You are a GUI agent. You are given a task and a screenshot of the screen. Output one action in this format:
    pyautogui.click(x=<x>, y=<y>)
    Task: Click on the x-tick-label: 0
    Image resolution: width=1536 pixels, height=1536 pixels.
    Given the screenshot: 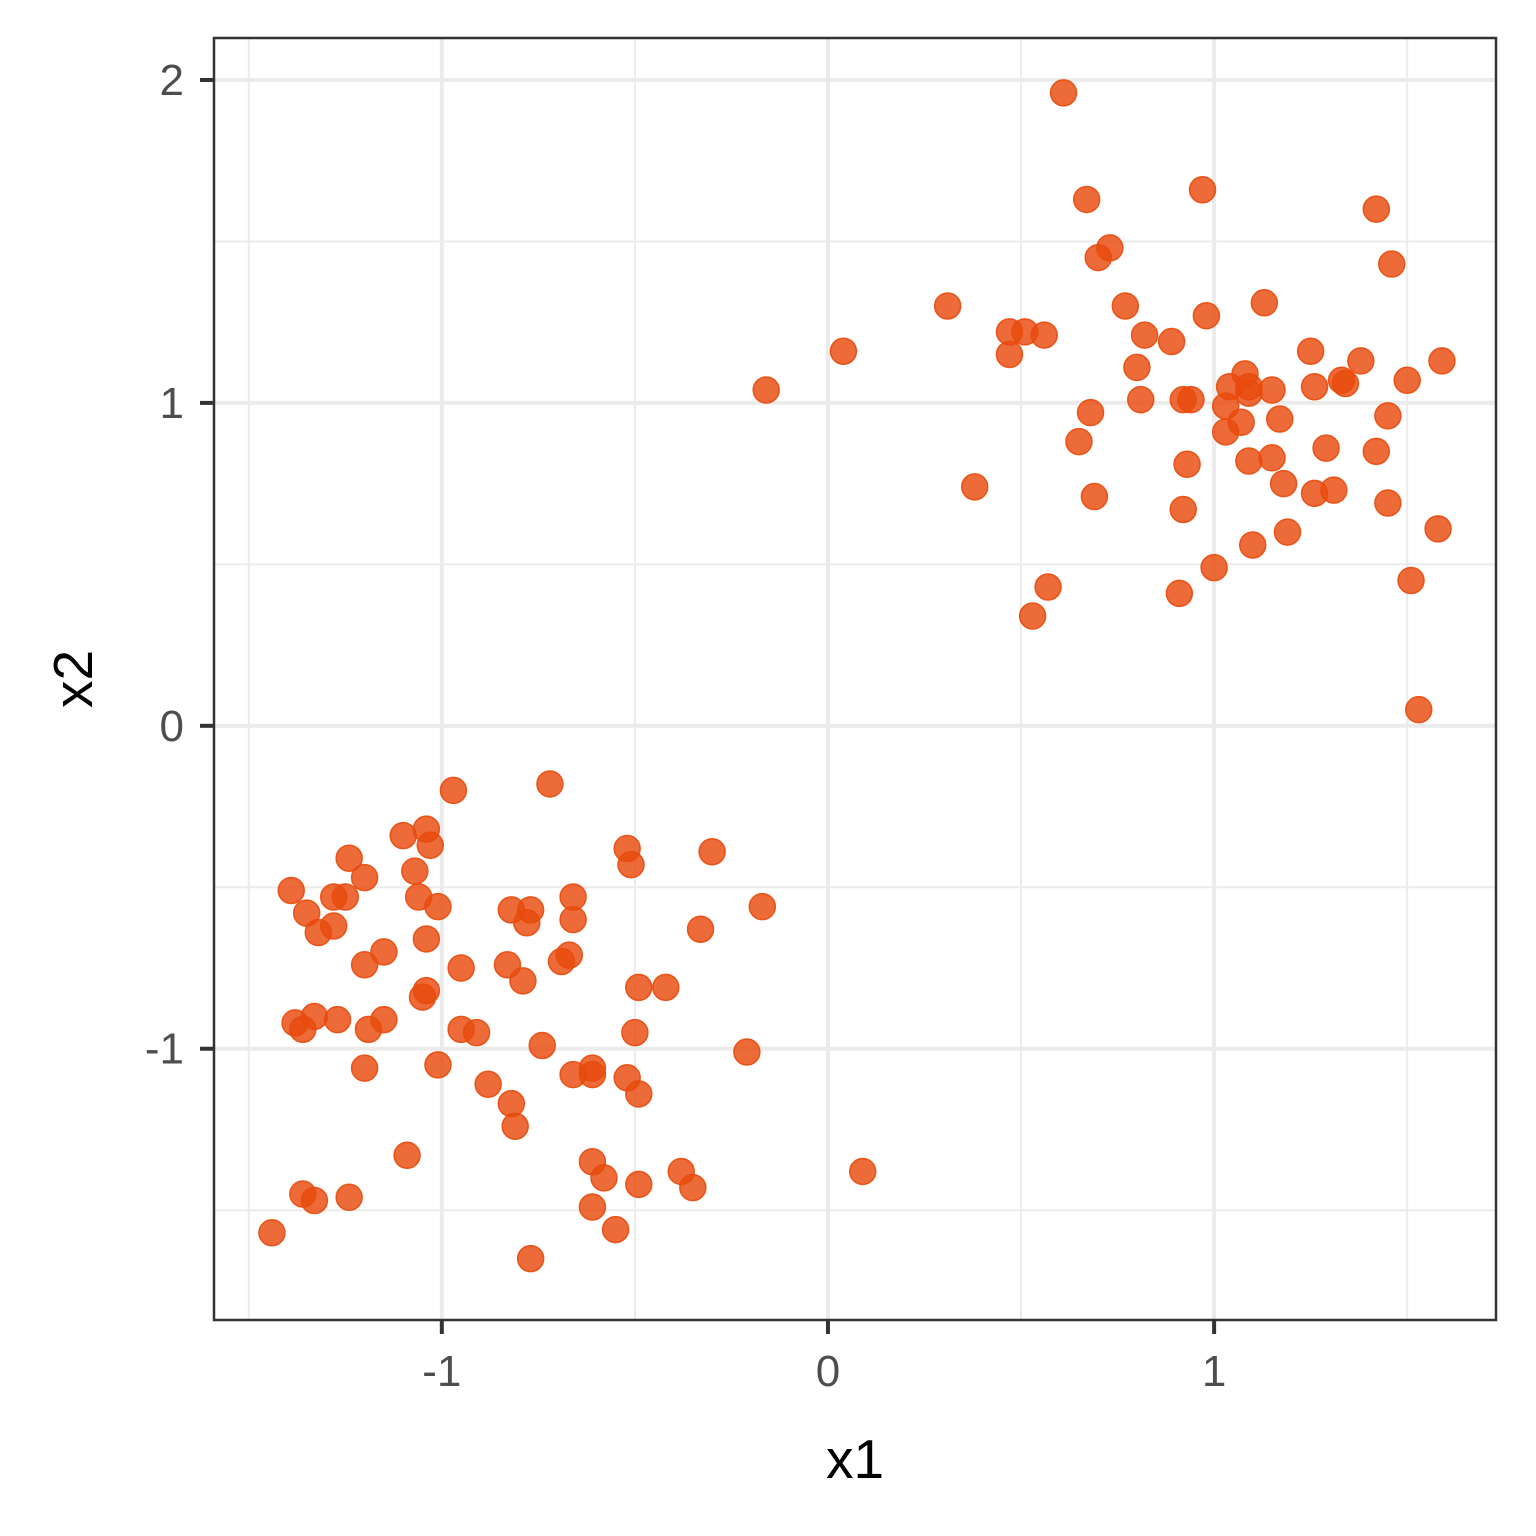 What is the action you would take?
    pyautogui.click(x=828, y=1371)
    